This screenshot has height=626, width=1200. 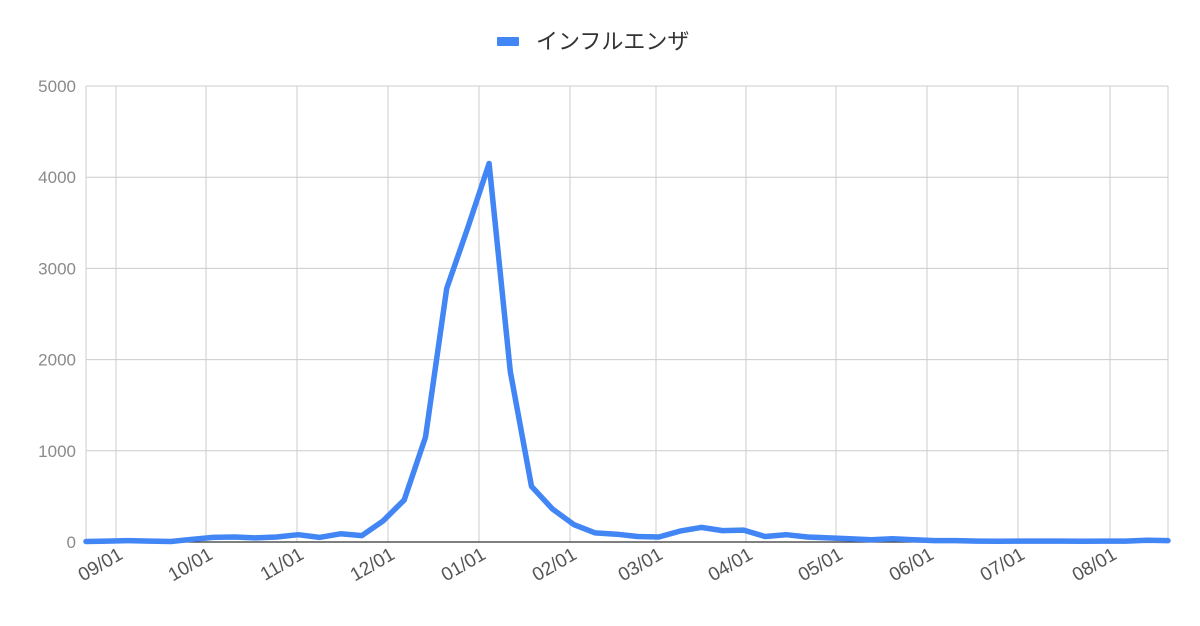 I want to click on legend-label: インフルエンザ, so click(x=612, y=42).